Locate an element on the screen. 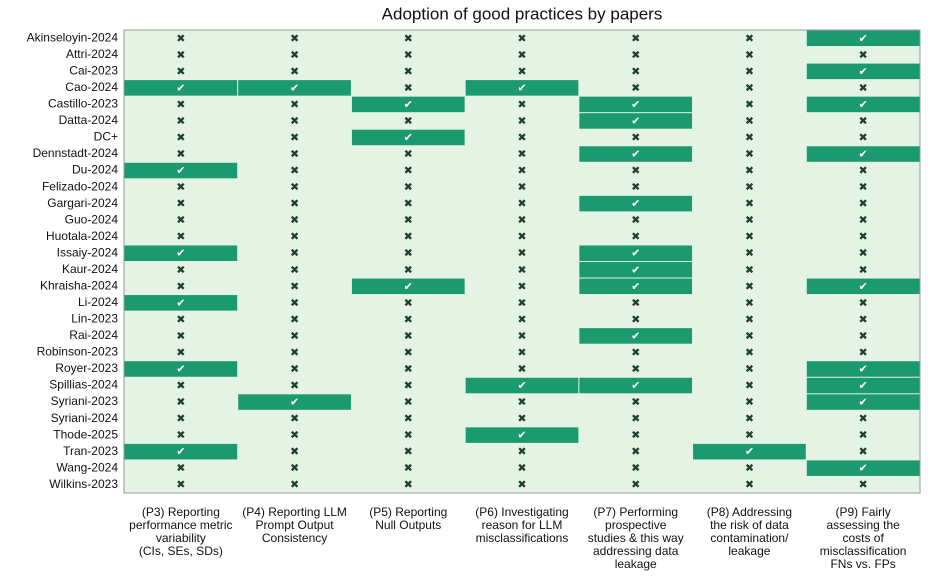 The image size is (928, 585). column-label: misclassifications is located at coordinates (522, 538).